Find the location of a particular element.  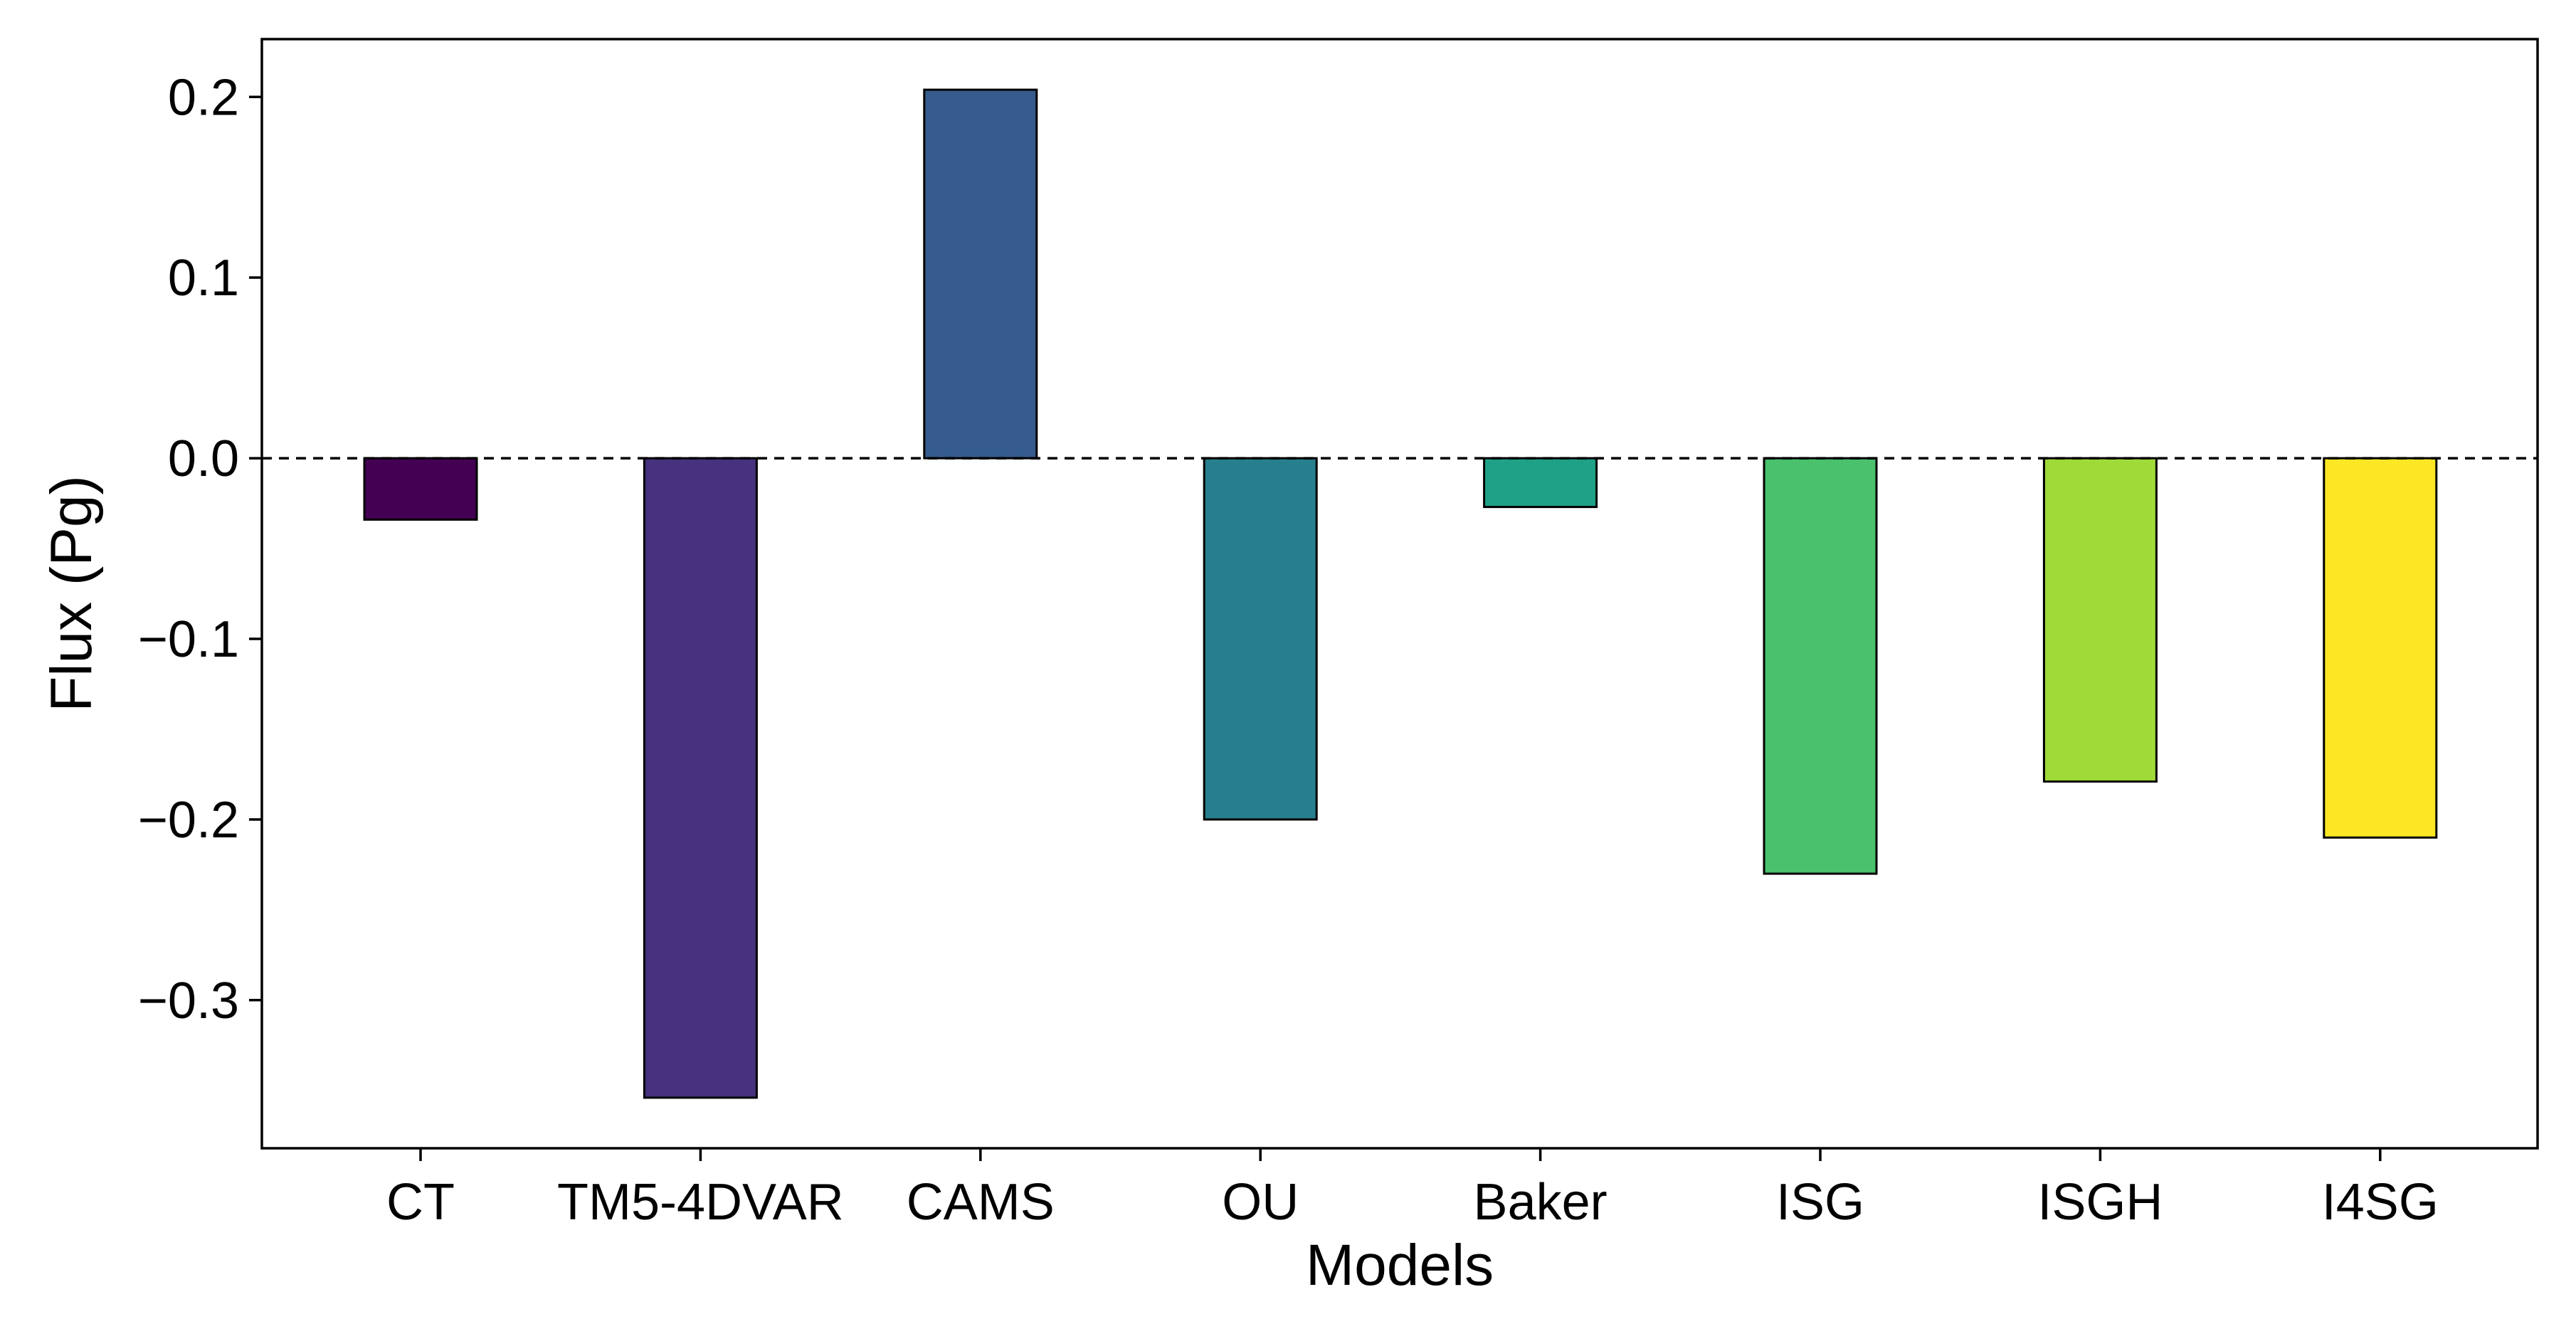

x-tick-label: ISG is located at coordinates (1820, 1202).